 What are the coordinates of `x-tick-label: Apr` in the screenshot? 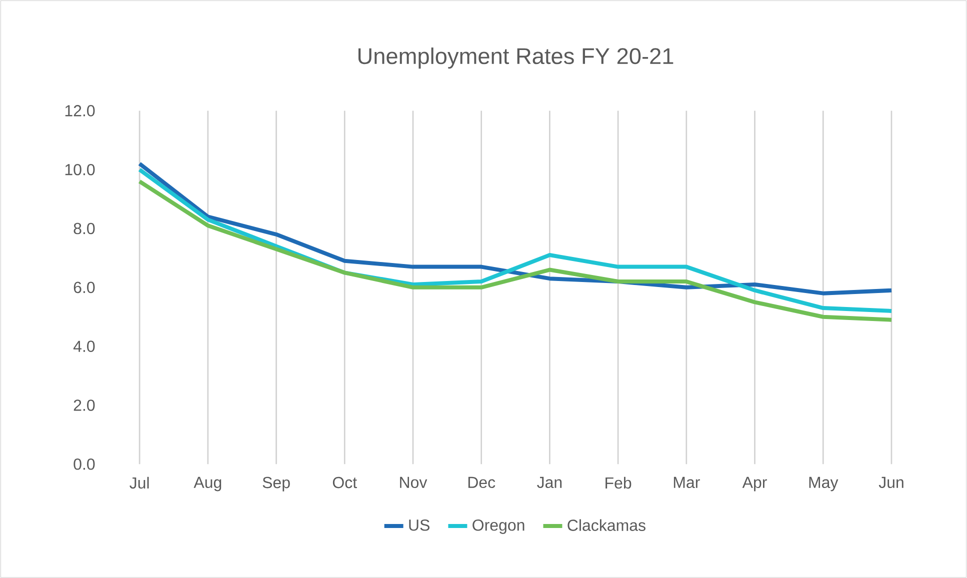 It's located at (754, 484).